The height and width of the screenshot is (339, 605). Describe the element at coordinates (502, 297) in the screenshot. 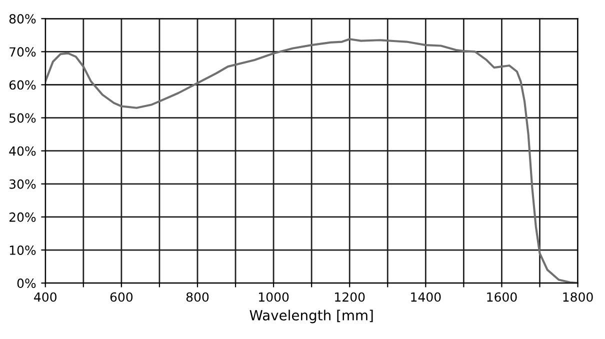

I see `x-tick-label: 1600` at that location.